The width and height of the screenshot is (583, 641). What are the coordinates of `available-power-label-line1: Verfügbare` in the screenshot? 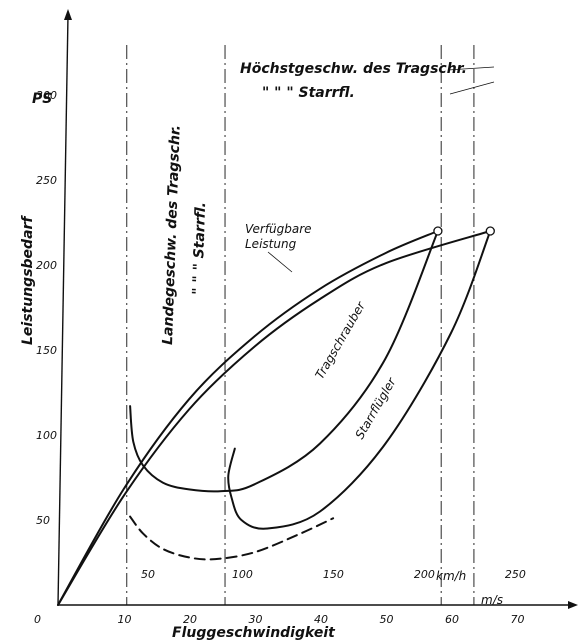 It's located at (278, 229).